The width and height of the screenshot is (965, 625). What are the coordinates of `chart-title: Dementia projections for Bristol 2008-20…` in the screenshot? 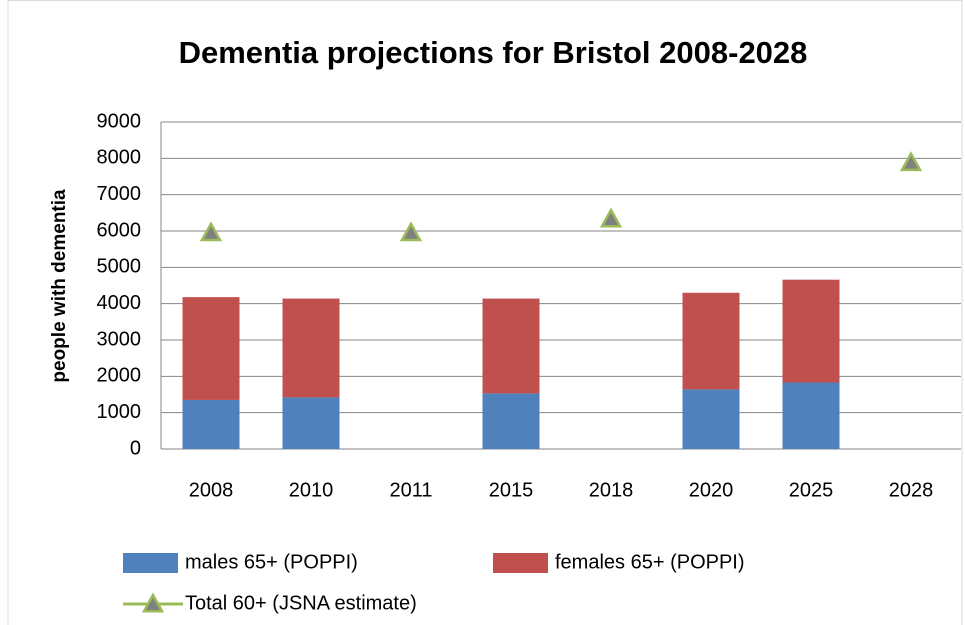 It's located at (493, 52).